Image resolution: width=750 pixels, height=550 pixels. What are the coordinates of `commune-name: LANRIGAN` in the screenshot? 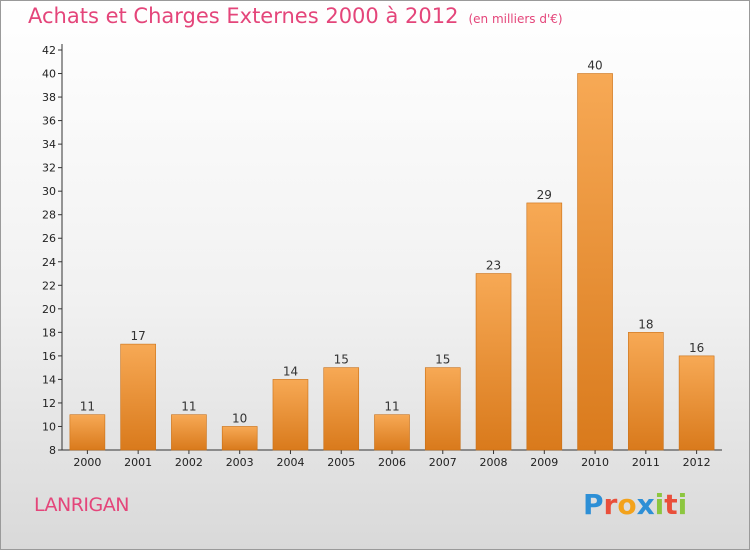 It's located at (81, 505).